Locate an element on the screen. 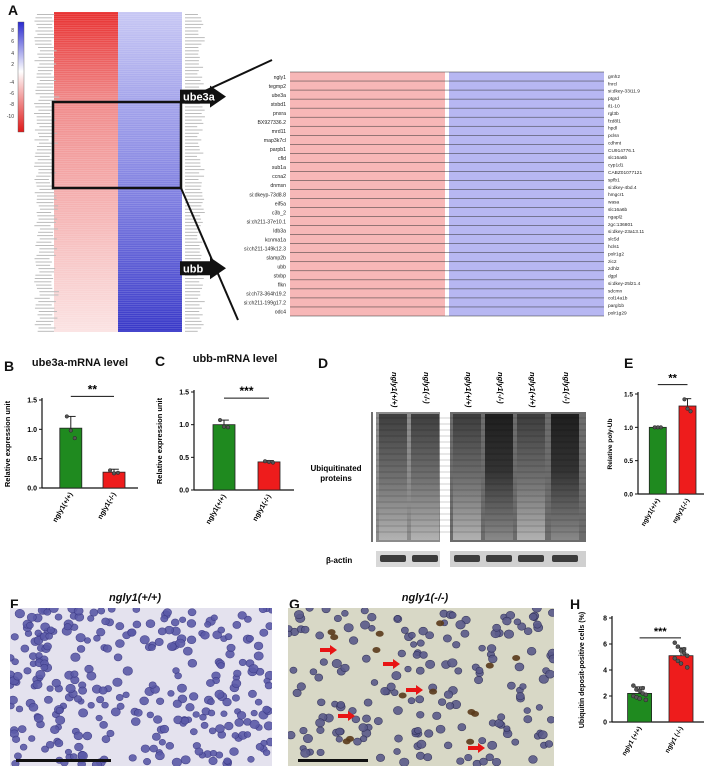  x-tick-label: ngly1 (+/+) is located at coordinates (632, 742).